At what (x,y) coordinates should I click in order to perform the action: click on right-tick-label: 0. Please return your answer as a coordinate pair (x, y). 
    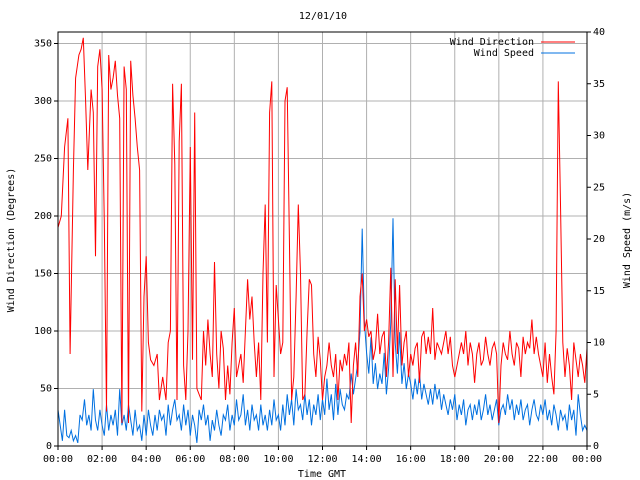
    Looking at the image, I should click on (596, 446).